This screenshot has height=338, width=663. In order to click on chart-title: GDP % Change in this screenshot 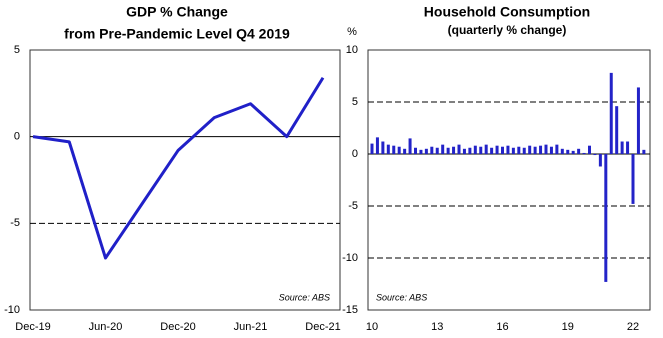, I will do `click(177, 12)`.